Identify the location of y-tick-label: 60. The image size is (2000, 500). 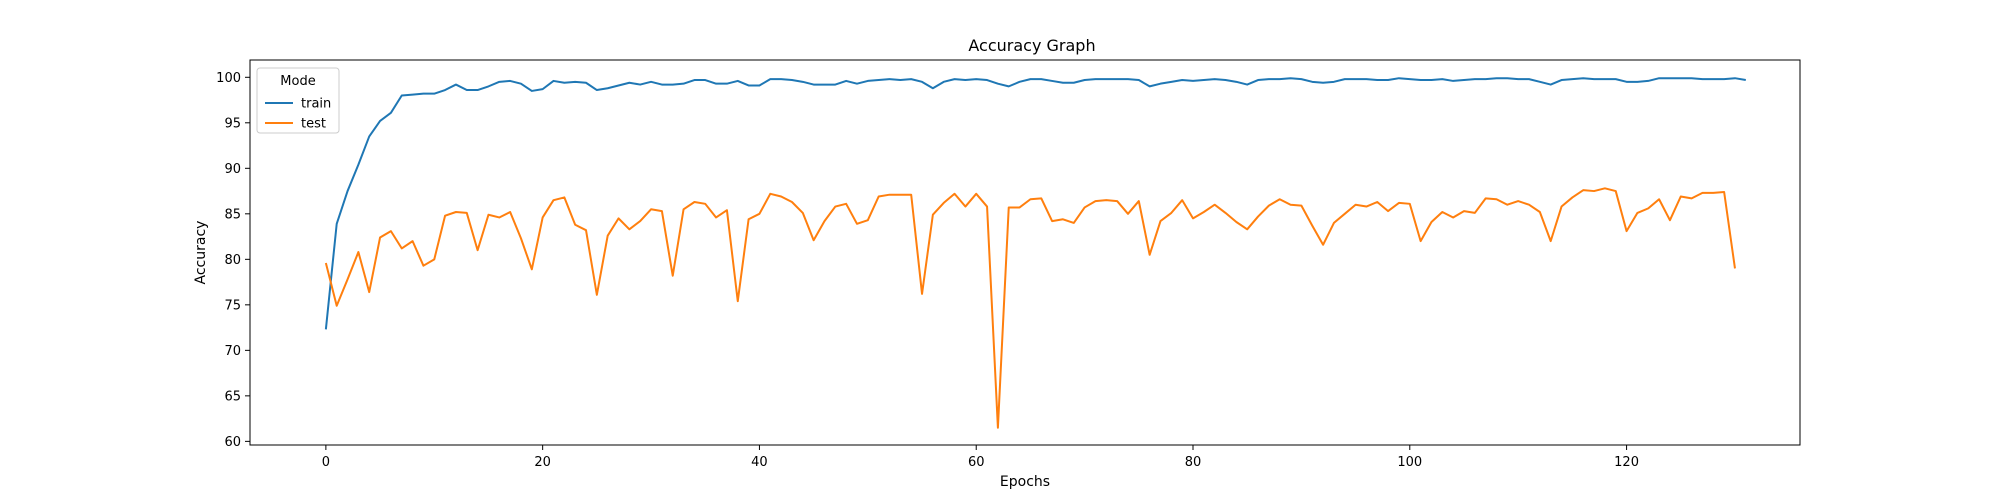
(232, 442).